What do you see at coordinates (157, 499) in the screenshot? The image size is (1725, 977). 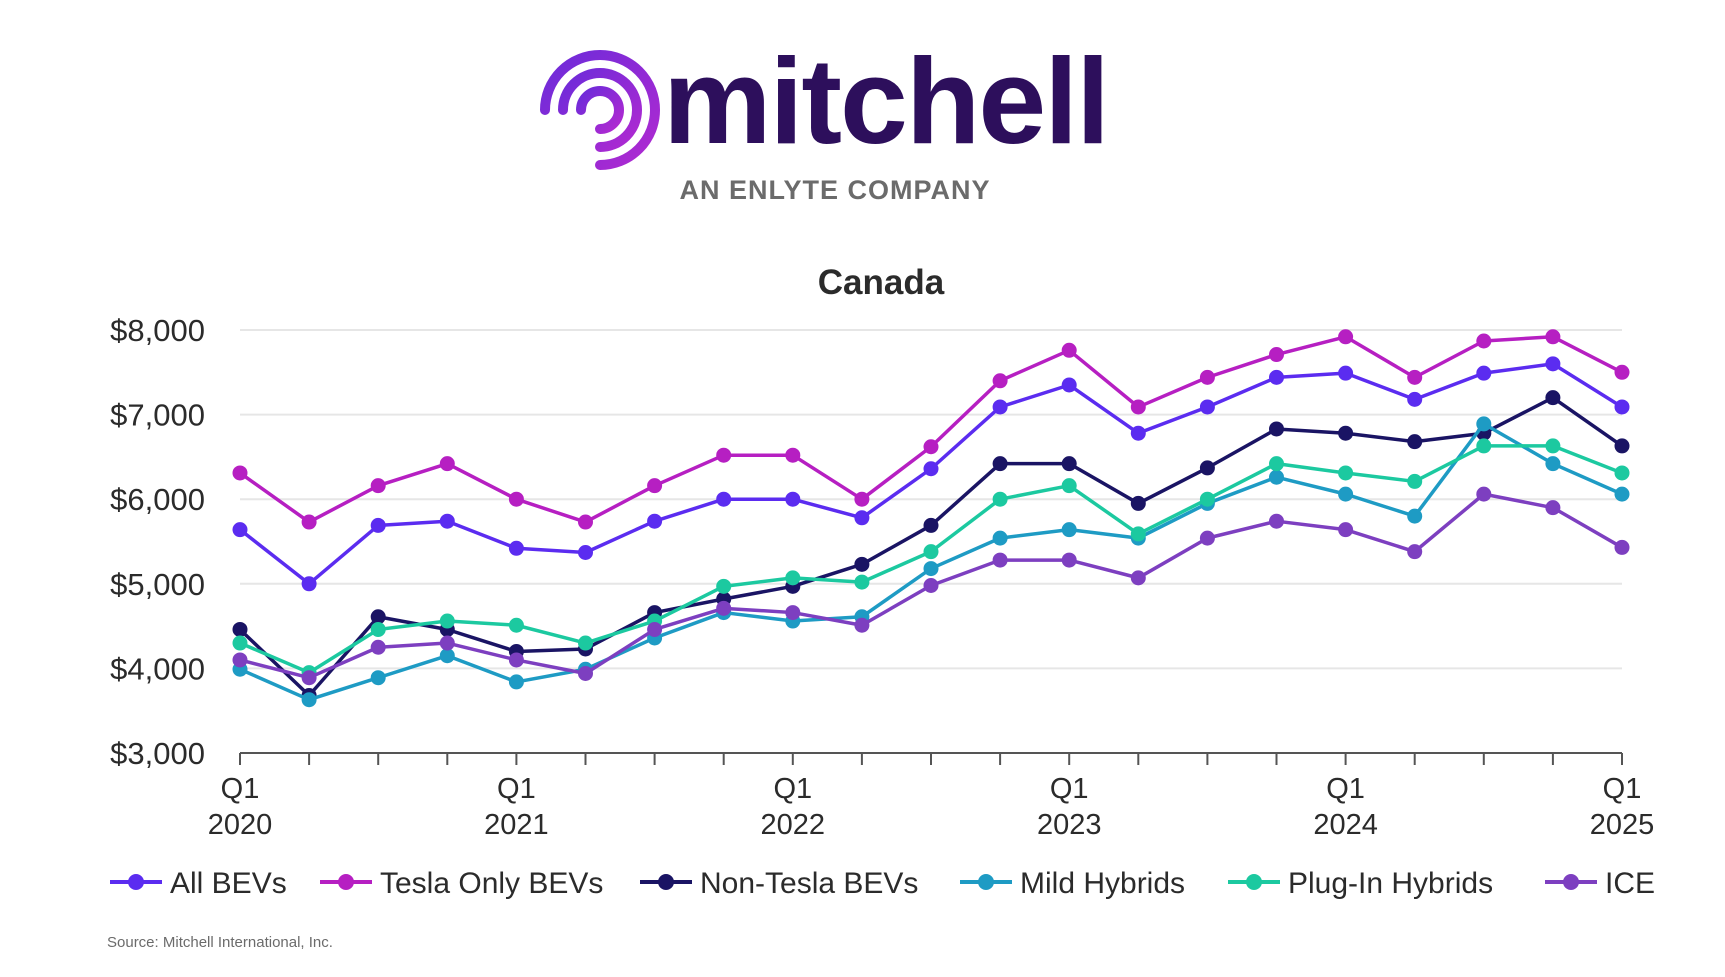 I see `y-tick-label: $6,000` at bounding box center [157, 499].